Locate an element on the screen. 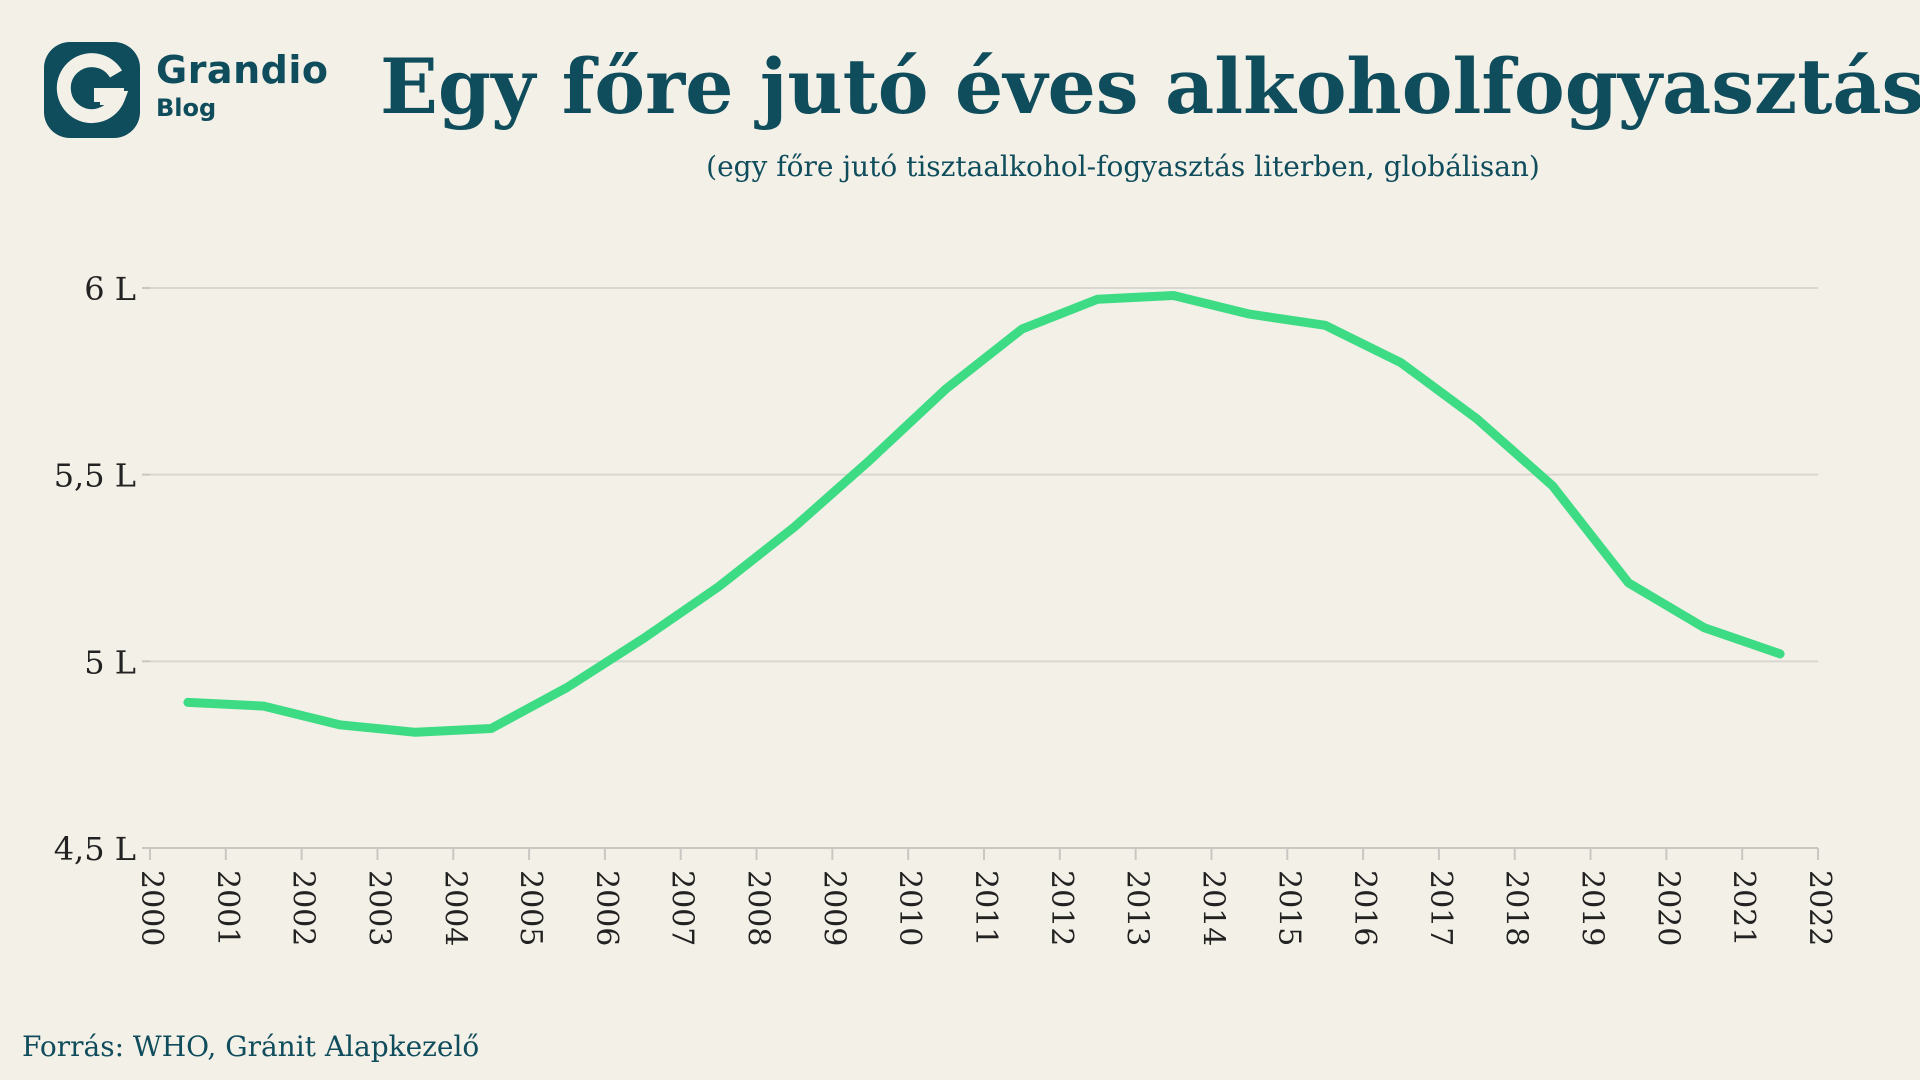 The image size is (1920, 1080). source-note: Forrás: WHO, Gránit Alapkezelő is located at coordinates (251, 1046).